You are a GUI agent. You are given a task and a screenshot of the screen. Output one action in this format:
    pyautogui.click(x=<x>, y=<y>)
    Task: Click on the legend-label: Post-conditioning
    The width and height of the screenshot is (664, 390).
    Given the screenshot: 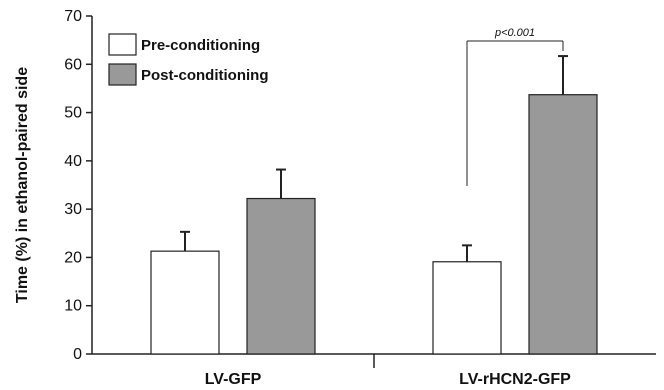 What is the action you would take?
    pyautogui.click(x=204, y=75)
    